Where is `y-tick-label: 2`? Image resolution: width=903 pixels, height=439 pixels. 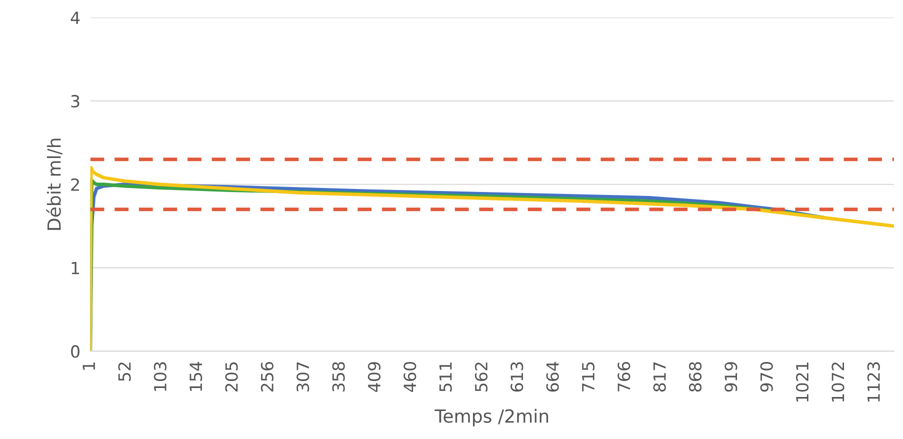
y-tick-label: 2 is located at coordinates (75, 184).